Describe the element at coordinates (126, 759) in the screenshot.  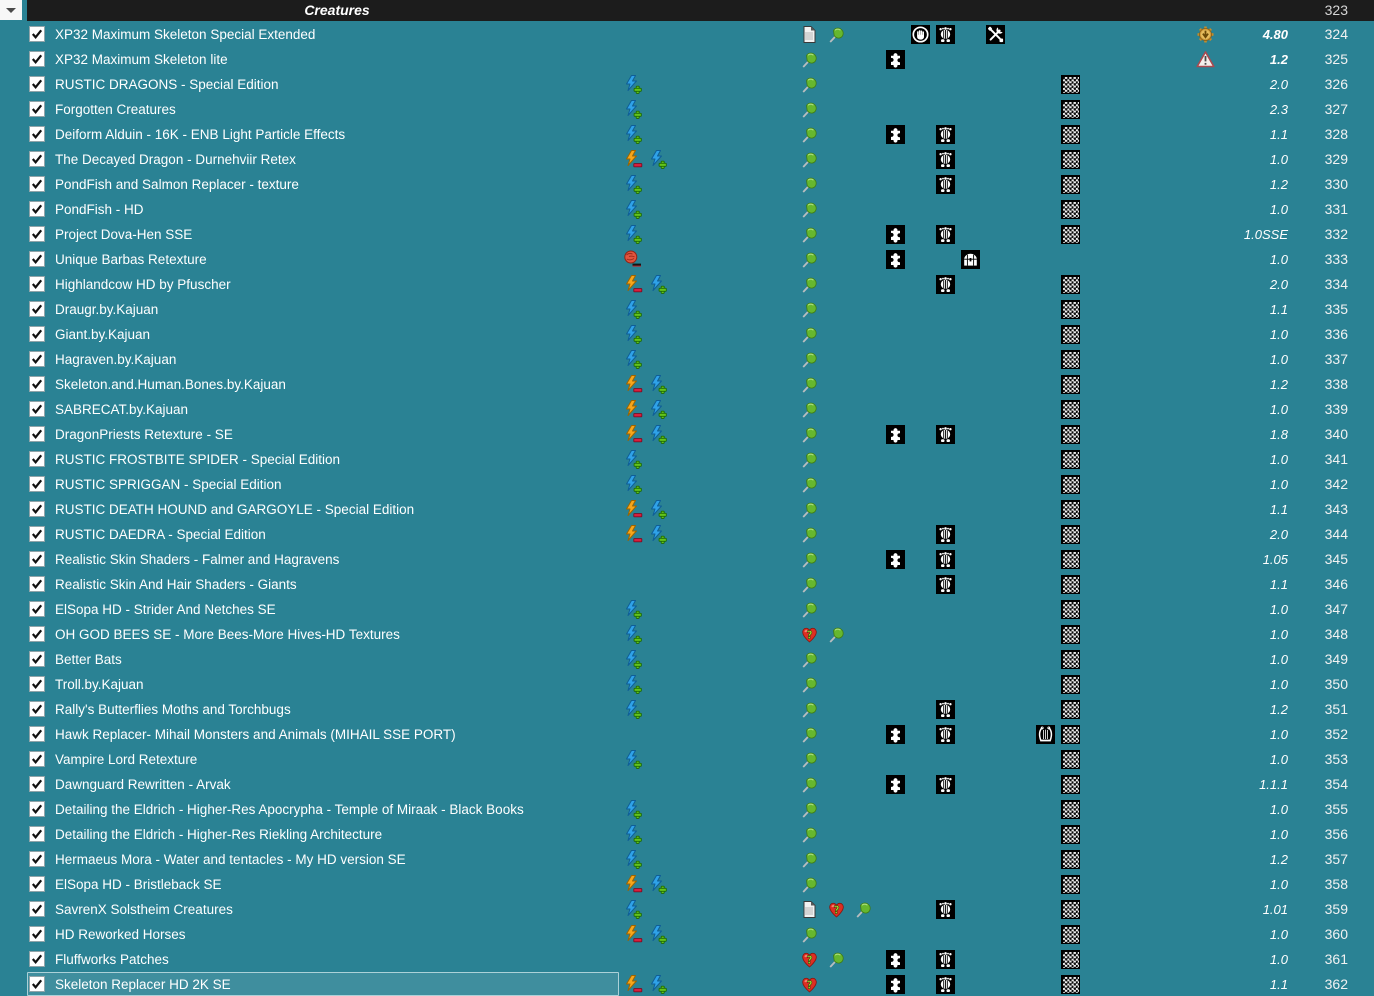
I see `mod-name: Vampire Lord Retexture` at that location.